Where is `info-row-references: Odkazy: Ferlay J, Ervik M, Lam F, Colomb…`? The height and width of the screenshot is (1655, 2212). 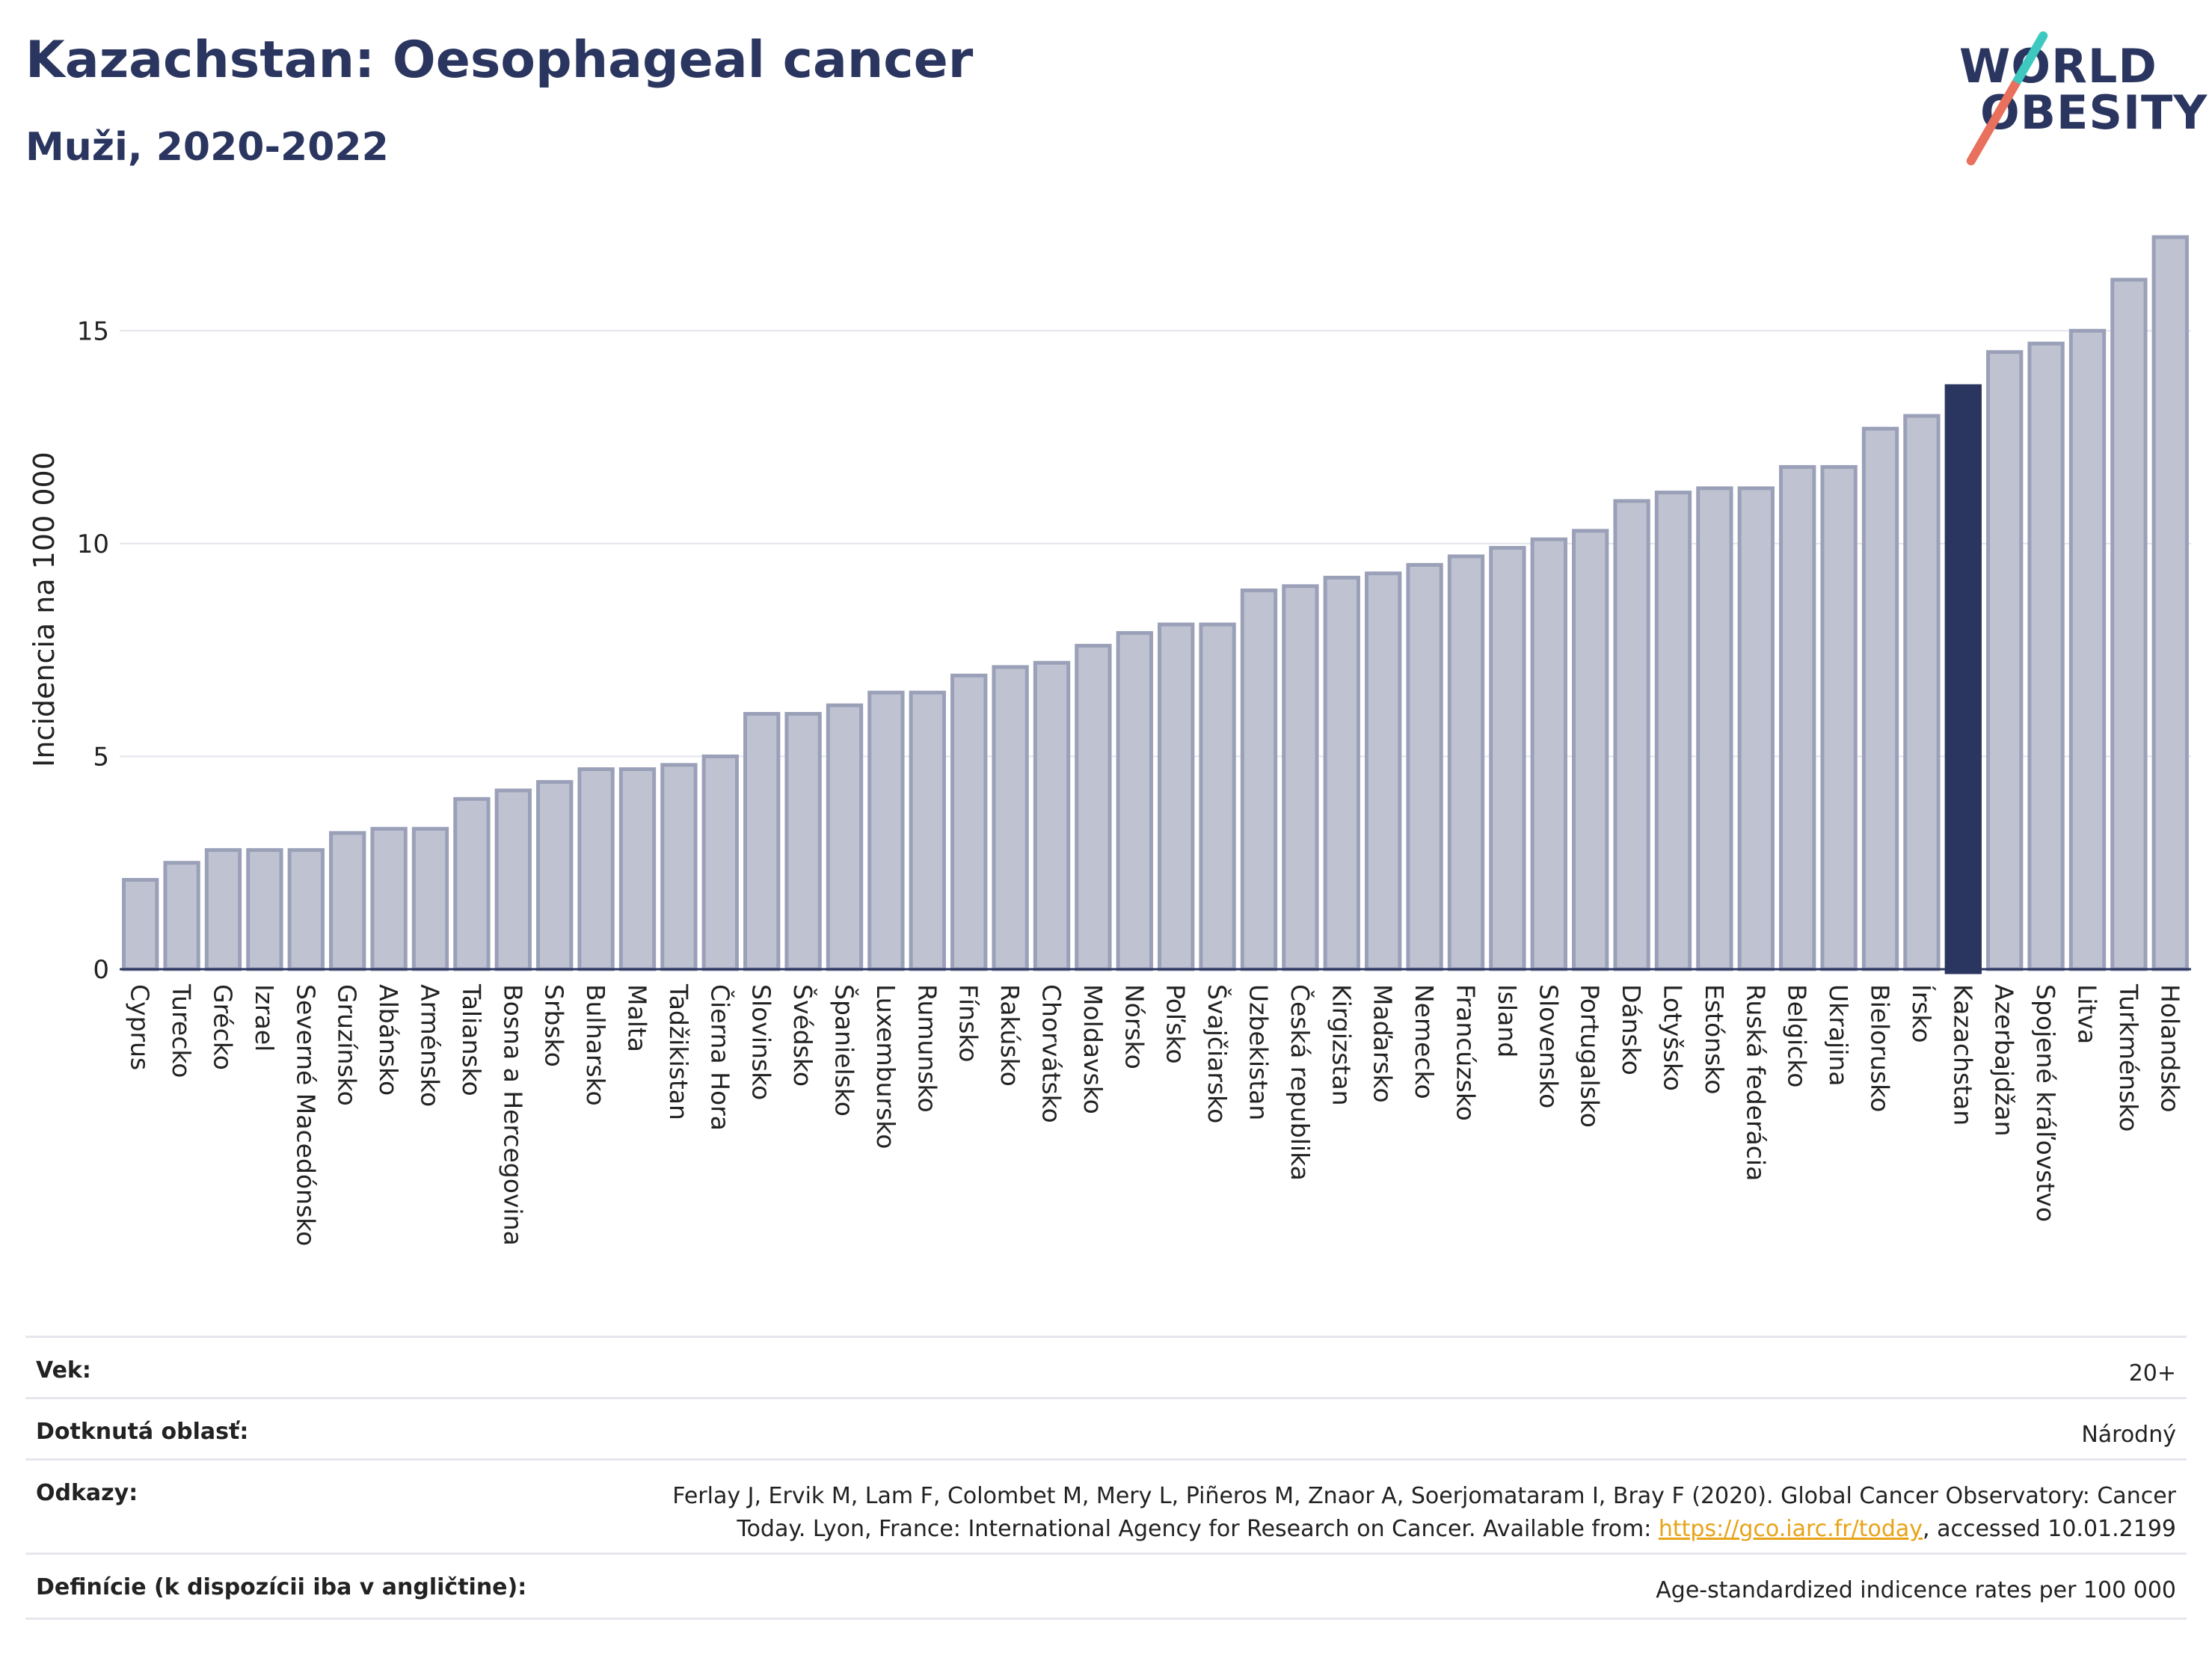 info-row-references: Odkazy: Ferlay J, Ervik M, Lam F, Colomb… is located at coordinates (1106, 1506).